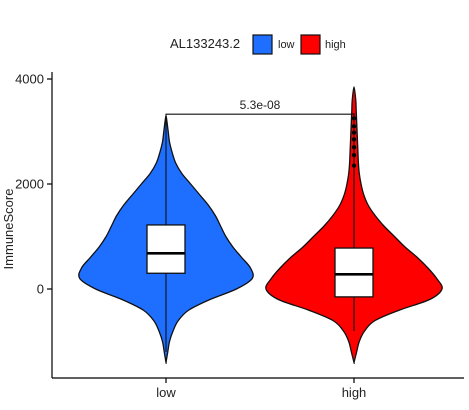 Image resolution: width=469 pixels, height=410 pixels. I want to click on outlier-points, so click(354, 142).